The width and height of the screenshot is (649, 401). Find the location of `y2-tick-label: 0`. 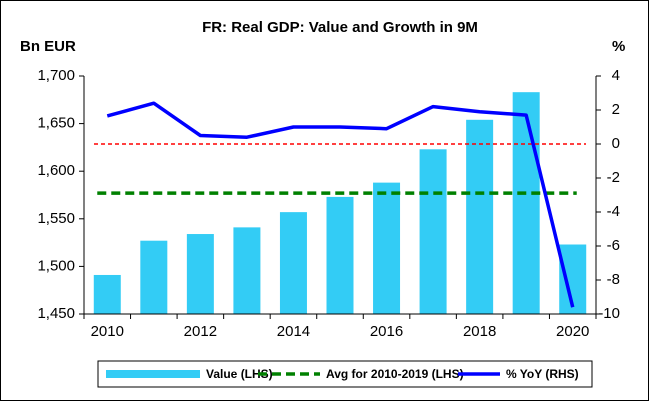

y2-tick-label: 0 is located at coordinates (616, 143).